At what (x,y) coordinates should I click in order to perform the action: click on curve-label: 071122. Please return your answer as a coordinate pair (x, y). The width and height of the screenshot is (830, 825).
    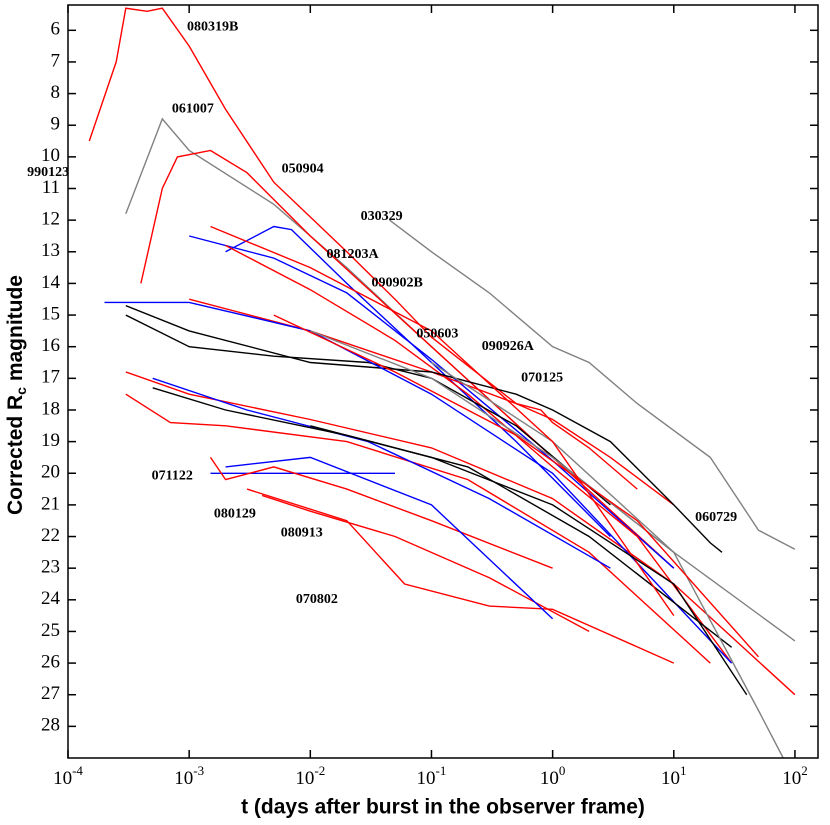
    Looking at the image, I should click on (172, 476).